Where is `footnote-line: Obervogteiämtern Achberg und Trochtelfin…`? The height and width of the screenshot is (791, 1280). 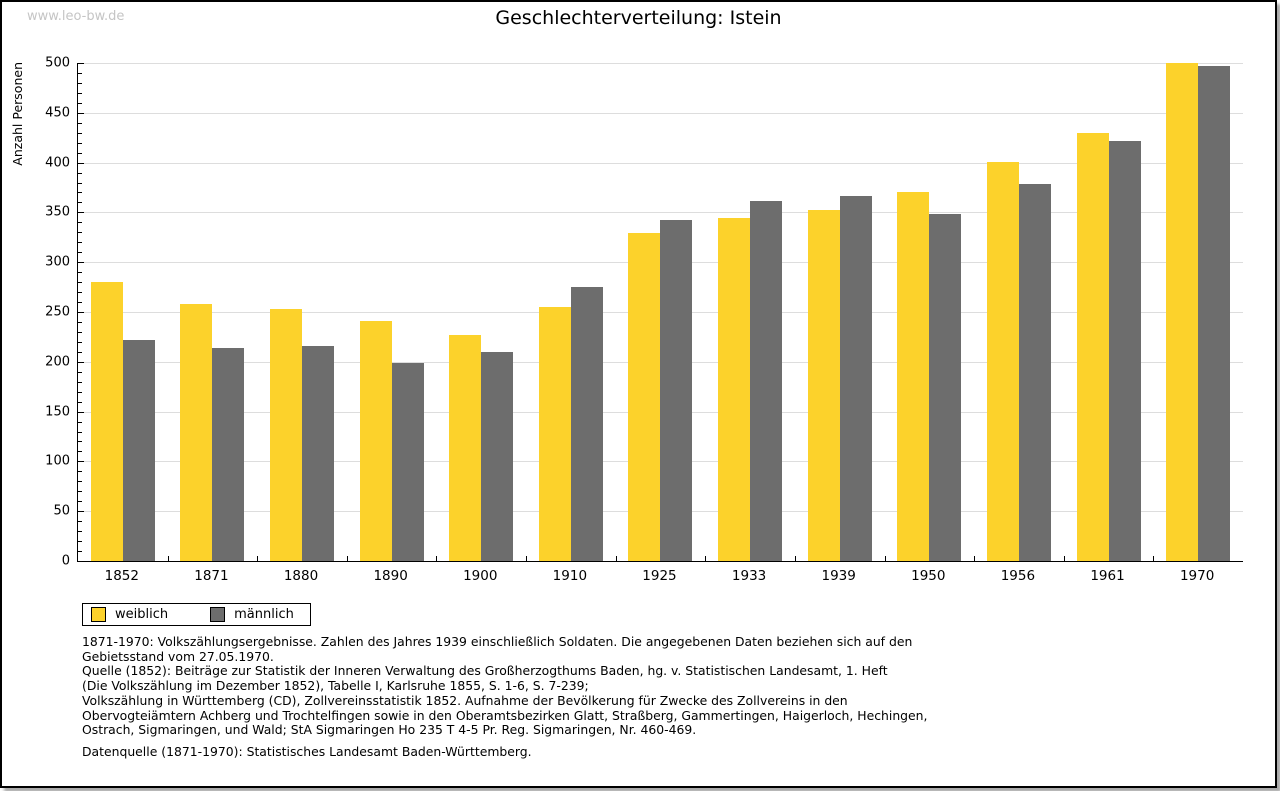 footnote-line: Obervogteiämtern Achberg und Trochtelfin… is located at coordinates (505, 715).